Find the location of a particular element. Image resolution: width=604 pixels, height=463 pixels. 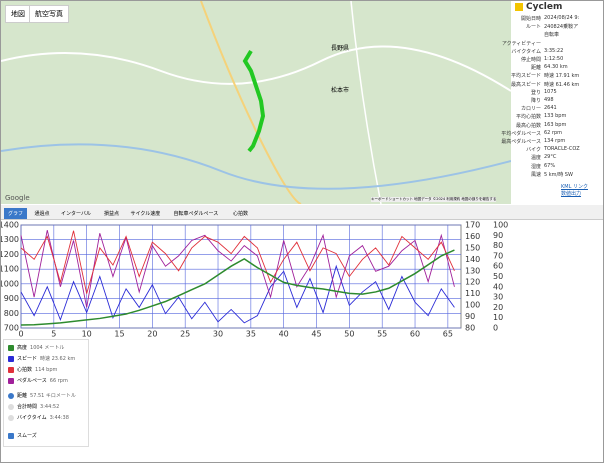

y-tick-label: 1400 is located at coordinates (10, 225).